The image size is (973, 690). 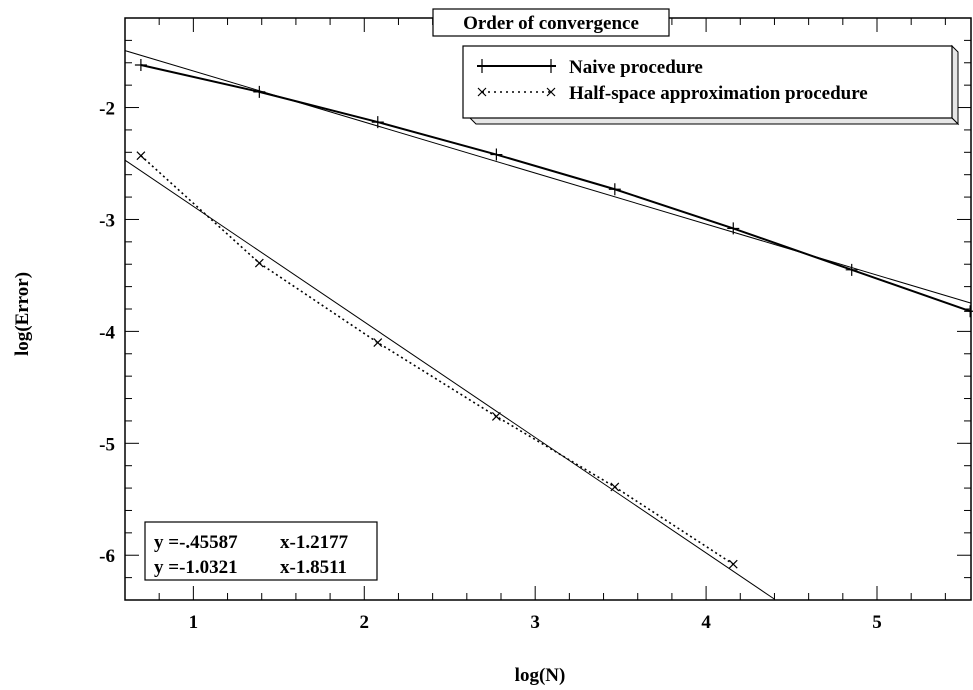 What do you see at coordinates (365, 622) in the screenshot?
I see `x-tick-label: 2` at bounding box center [365, 622].